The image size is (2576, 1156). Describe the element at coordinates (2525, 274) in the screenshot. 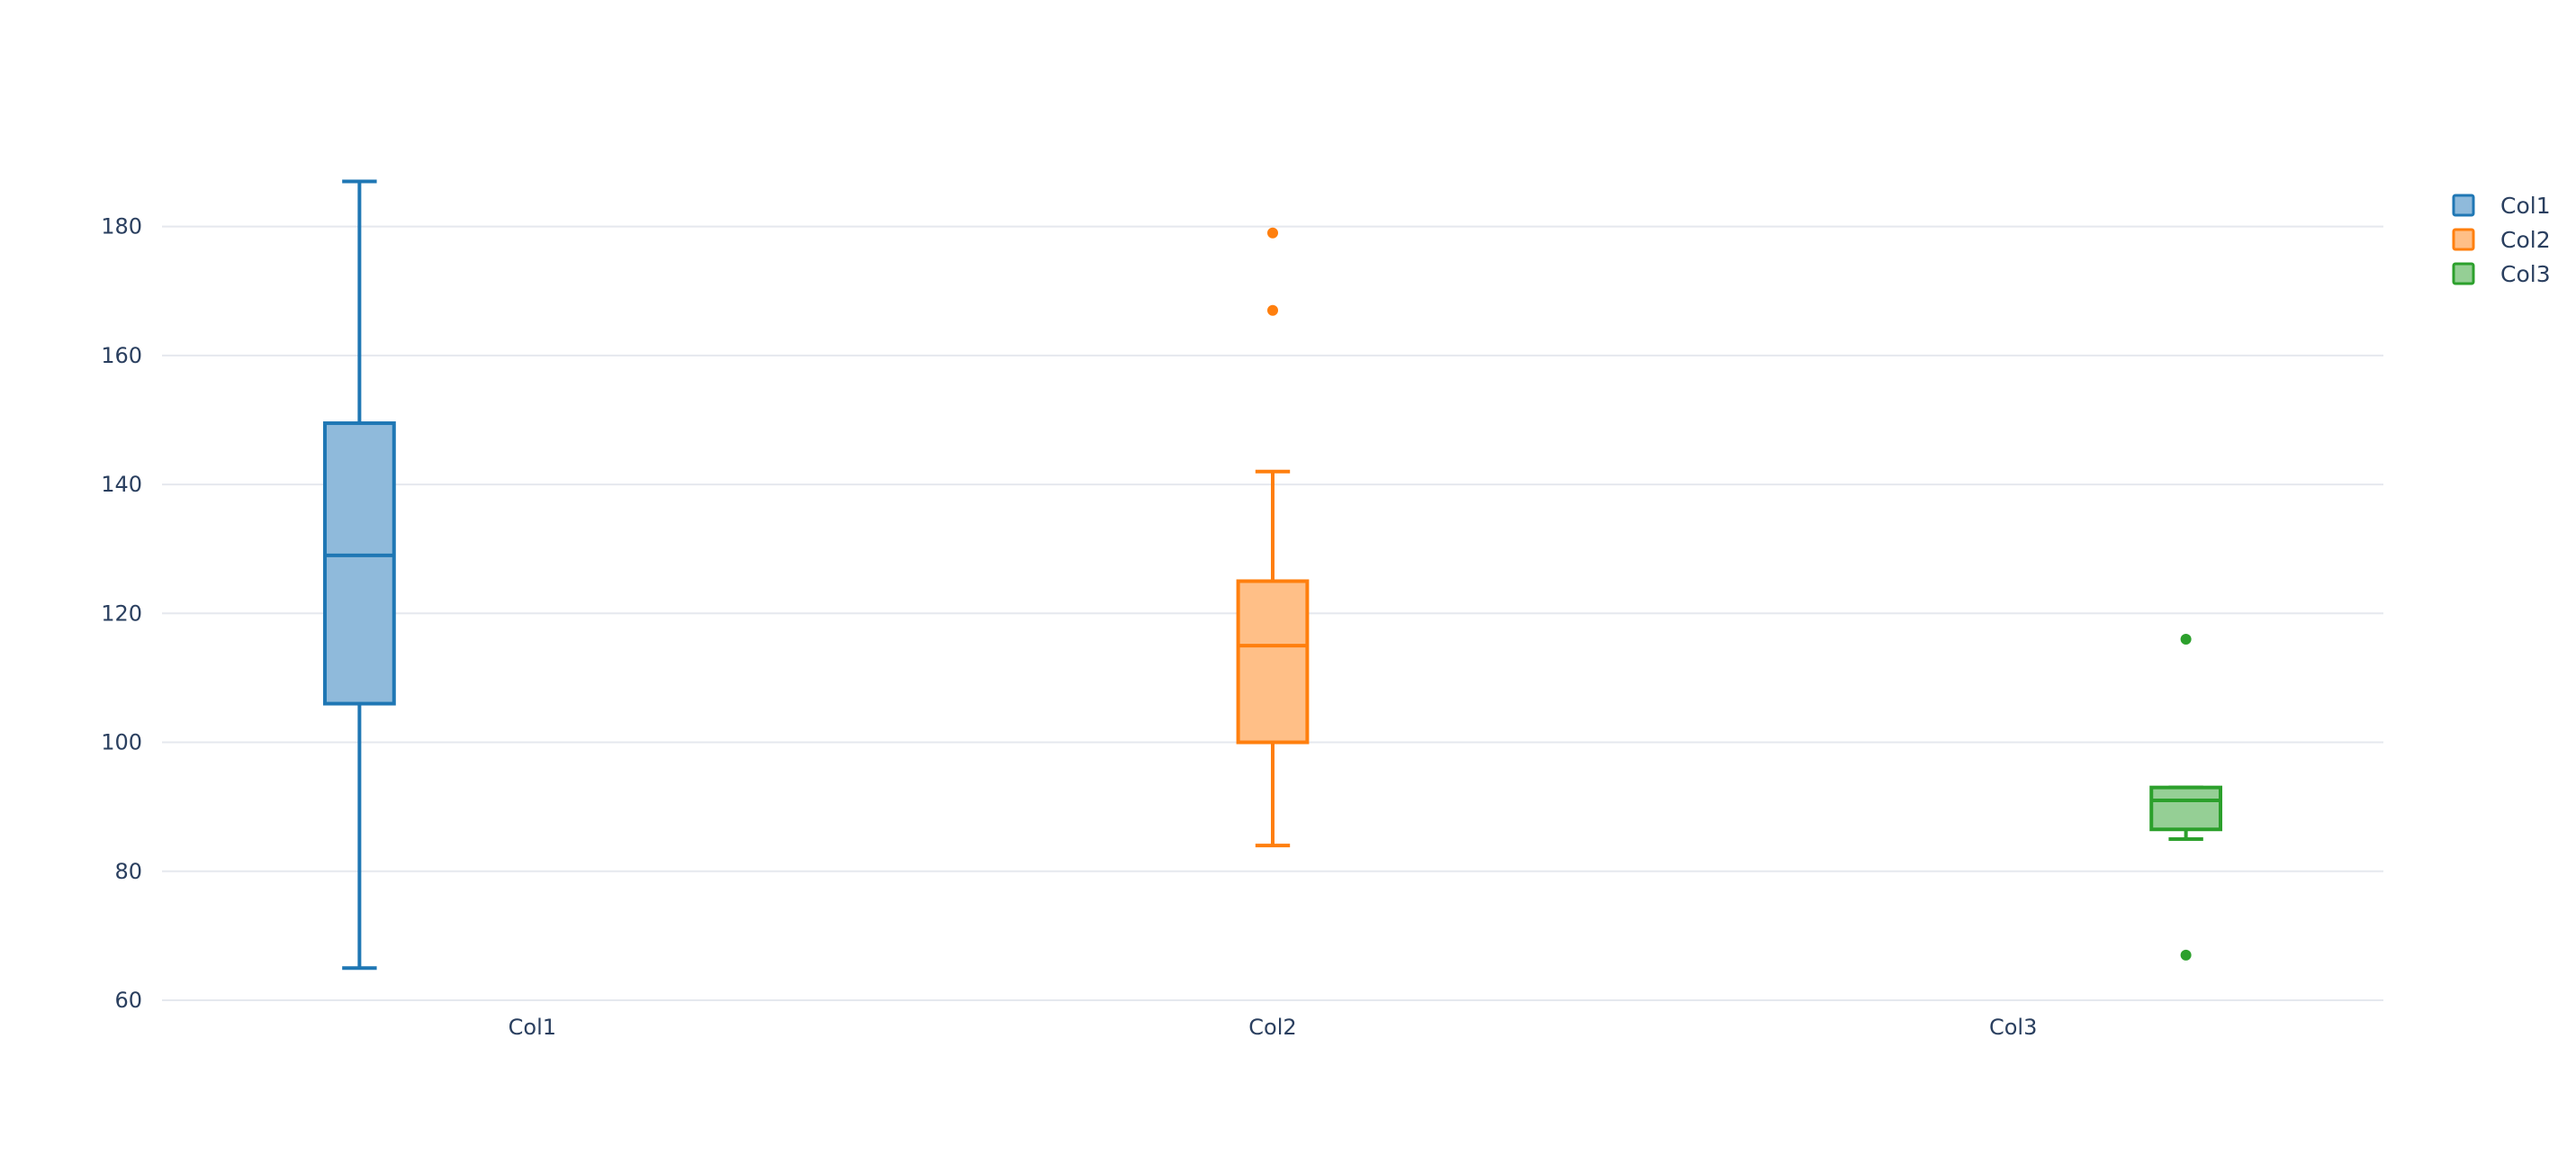

I see `legend-label: Col3` at that location.